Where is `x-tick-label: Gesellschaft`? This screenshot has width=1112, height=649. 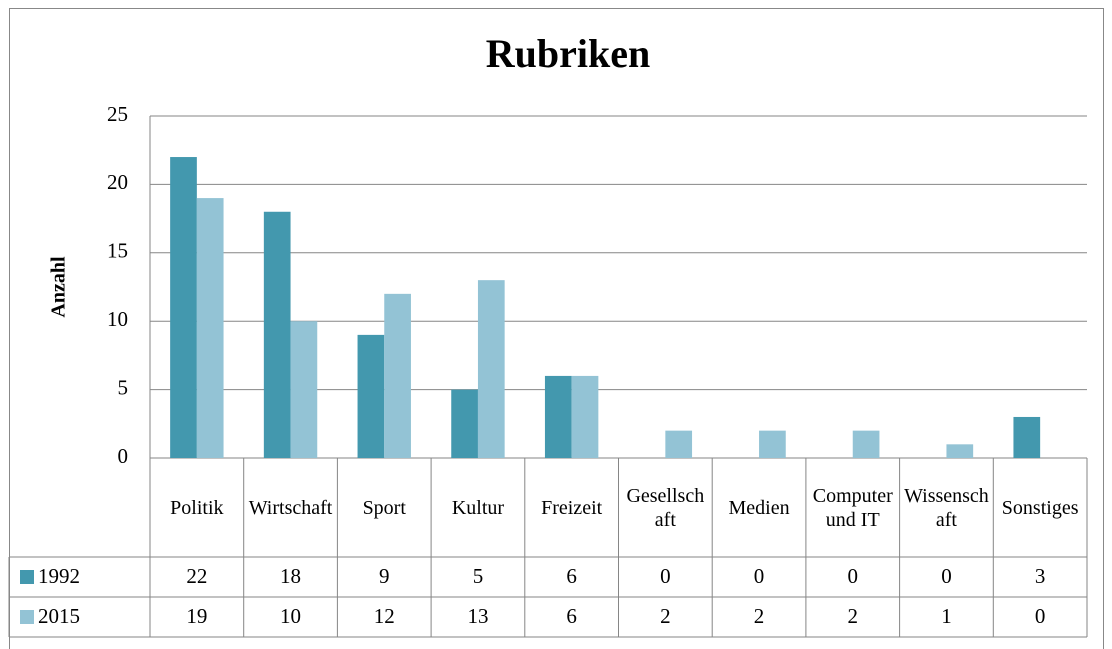 x-tick-label: Gesellschaft is located at coordinates (665, 507).